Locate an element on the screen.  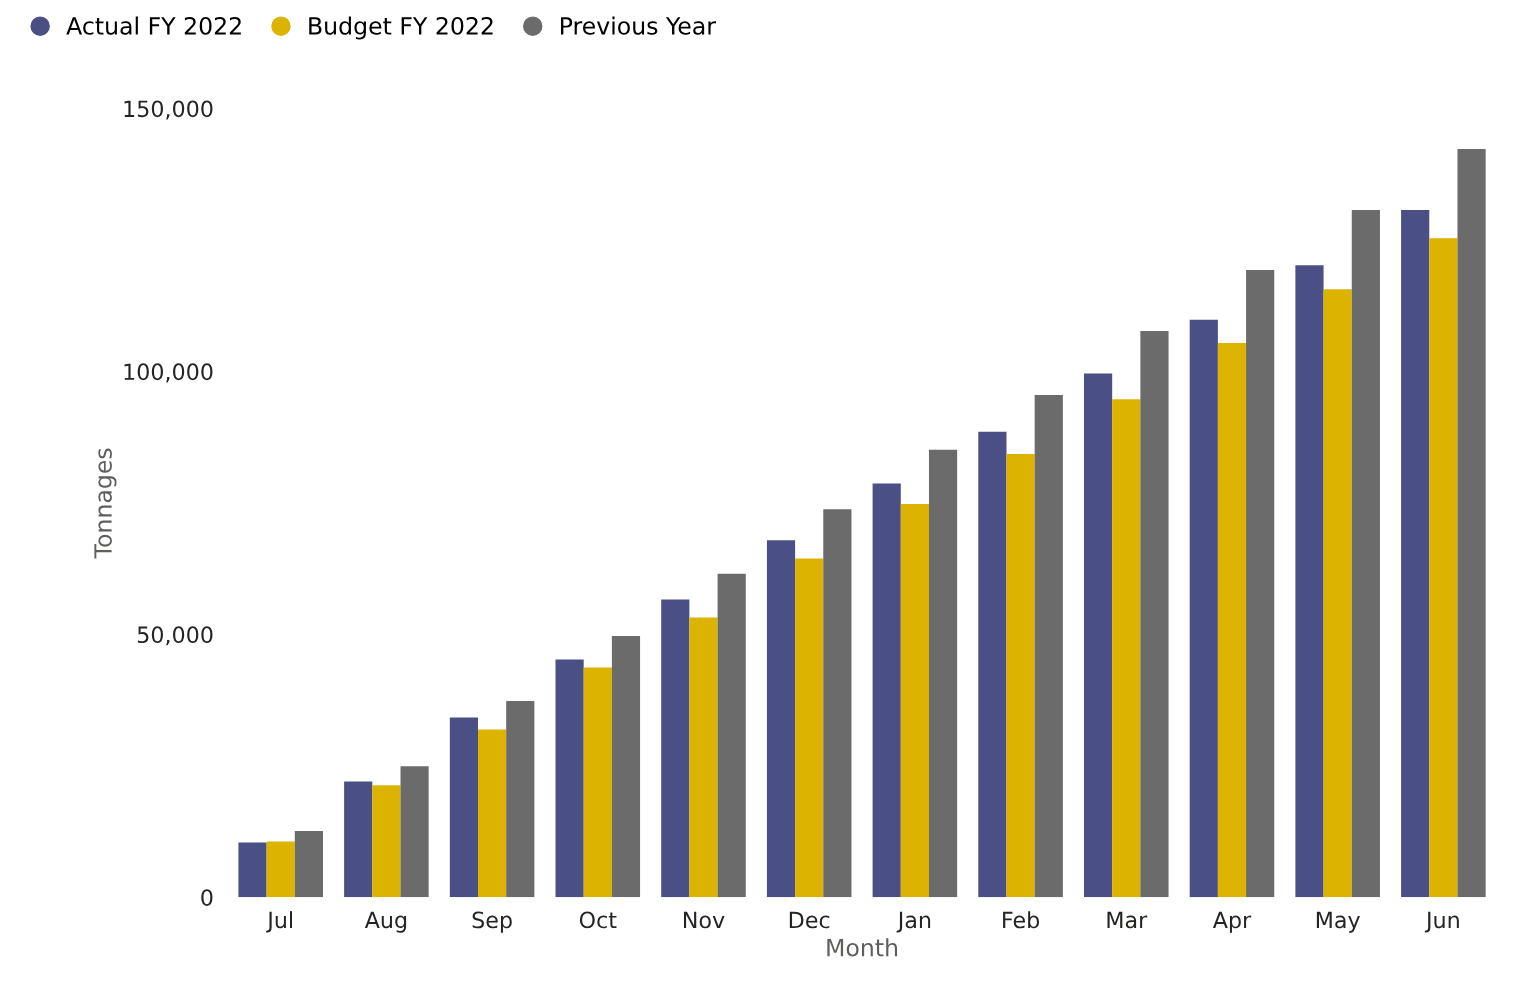
y-tick-label: 0 is located at coordinates (207, 898).